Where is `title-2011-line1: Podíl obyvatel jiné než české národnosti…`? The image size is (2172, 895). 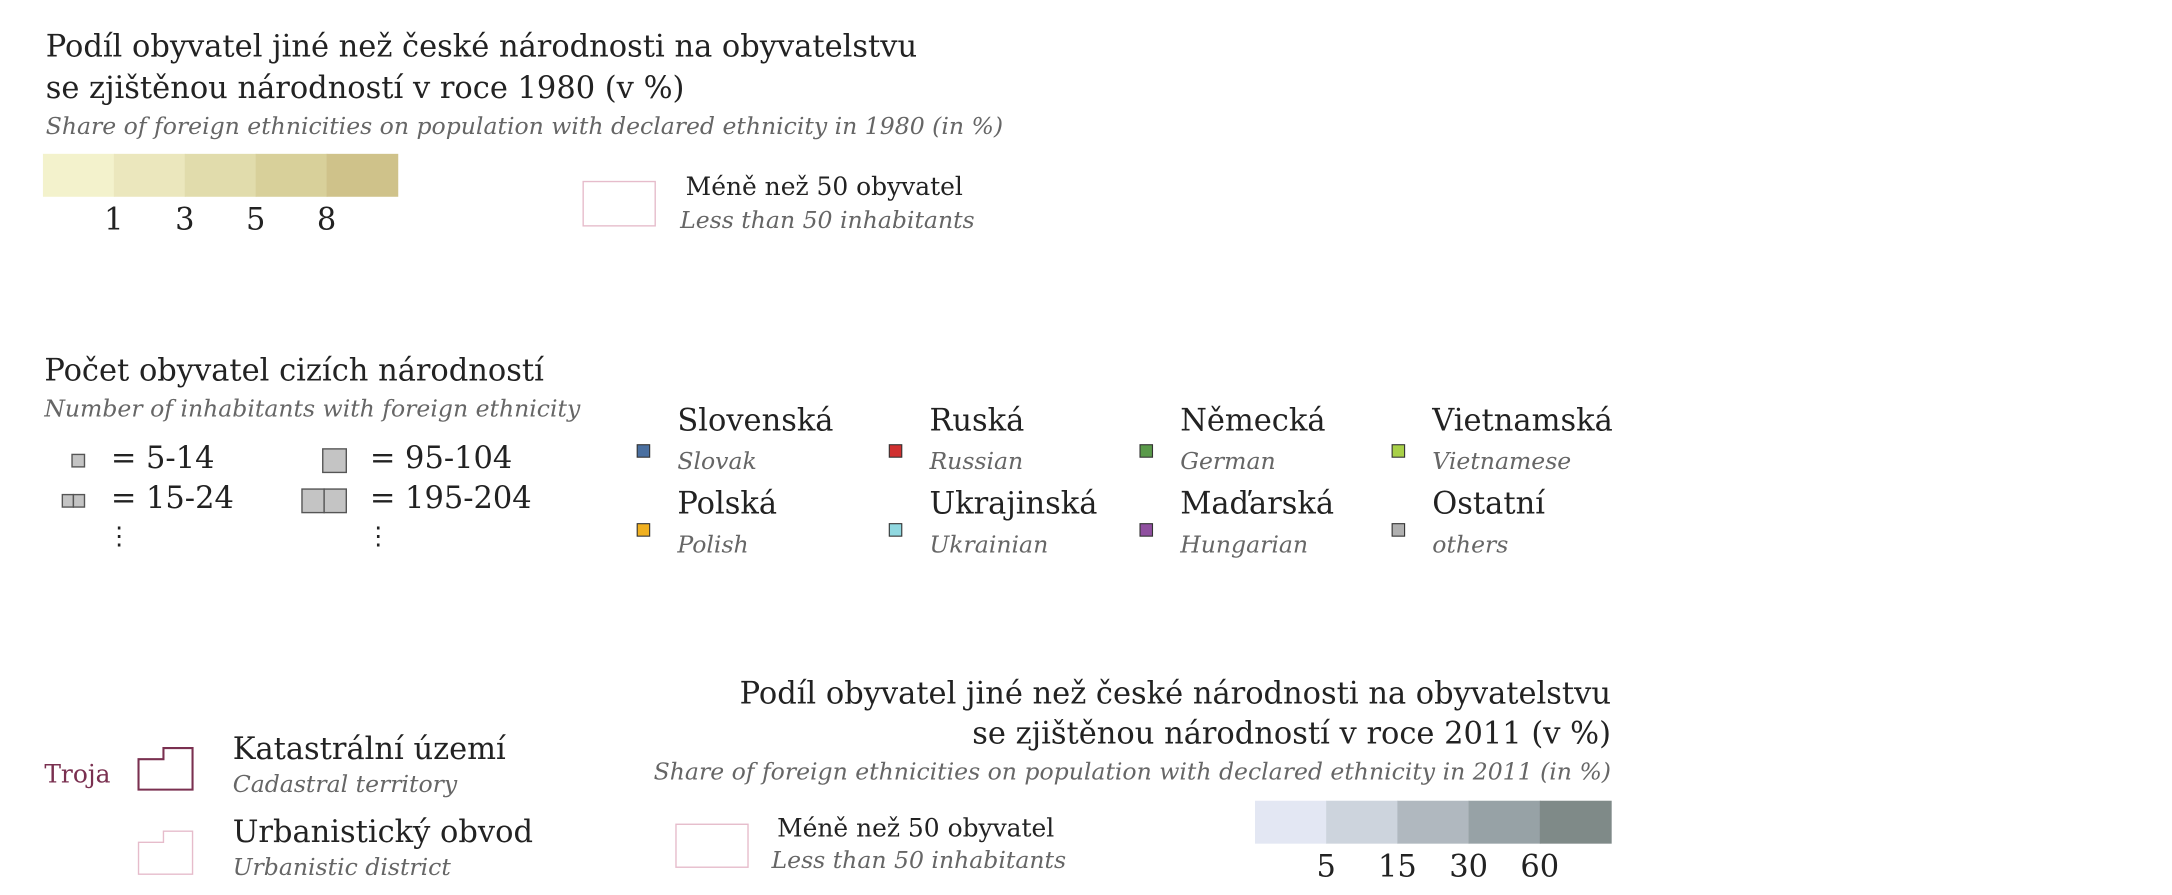
title-2011-line1: Podíl obyvatel jiné než české národnosti… is located at coordinates (1175, 693).